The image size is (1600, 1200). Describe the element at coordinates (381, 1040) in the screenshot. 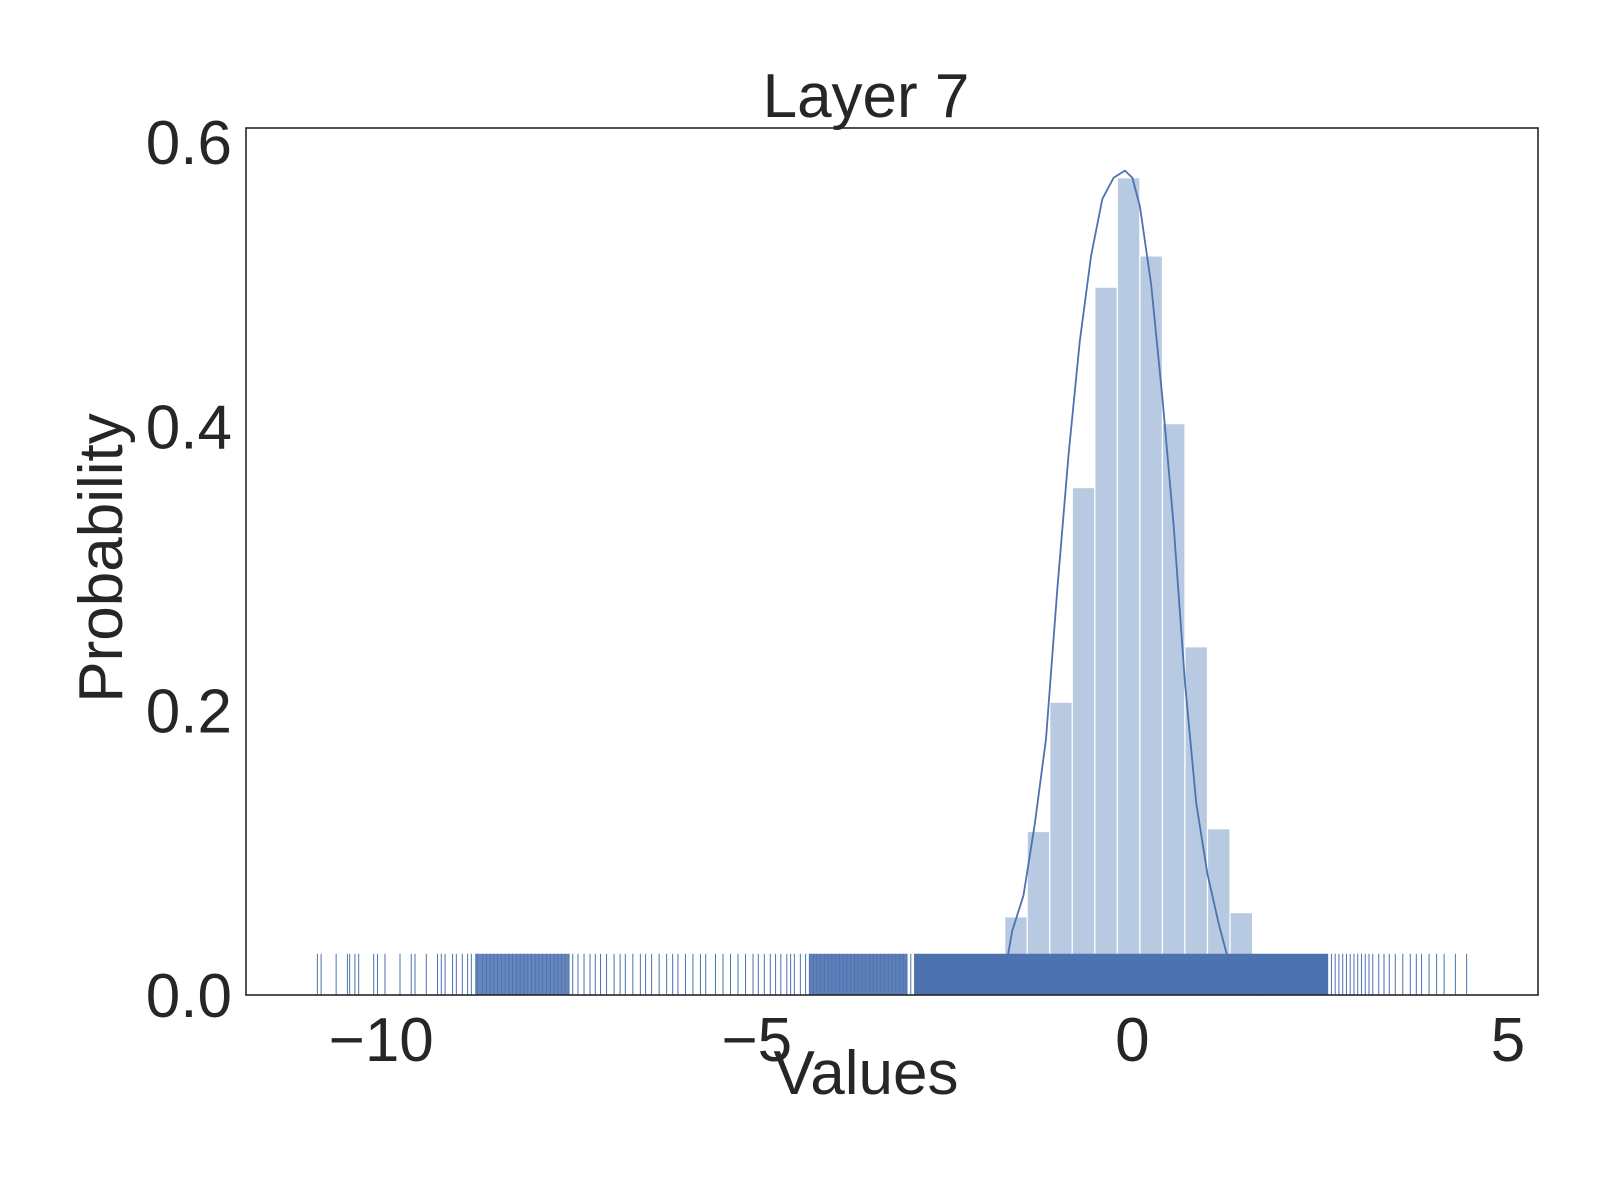

I see `x-tick-label: −10` at that location.